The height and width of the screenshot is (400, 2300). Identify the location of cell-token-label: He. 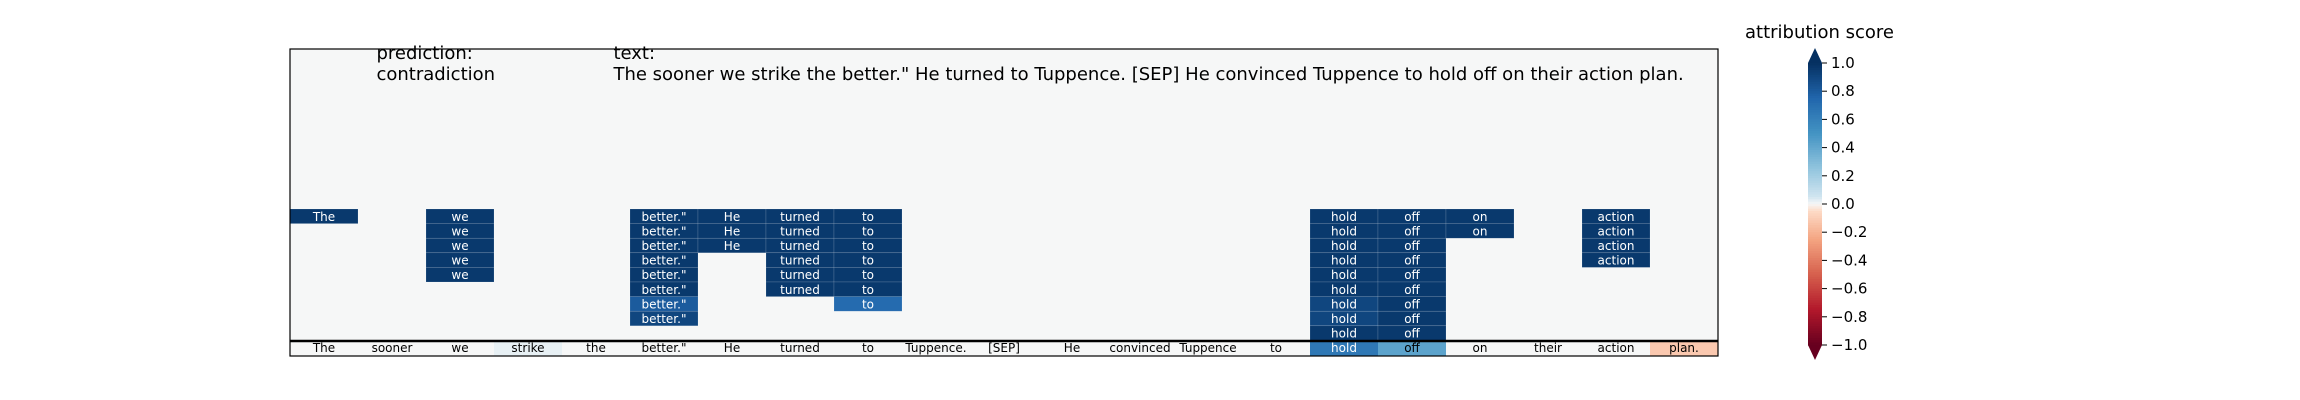
(732, 231).